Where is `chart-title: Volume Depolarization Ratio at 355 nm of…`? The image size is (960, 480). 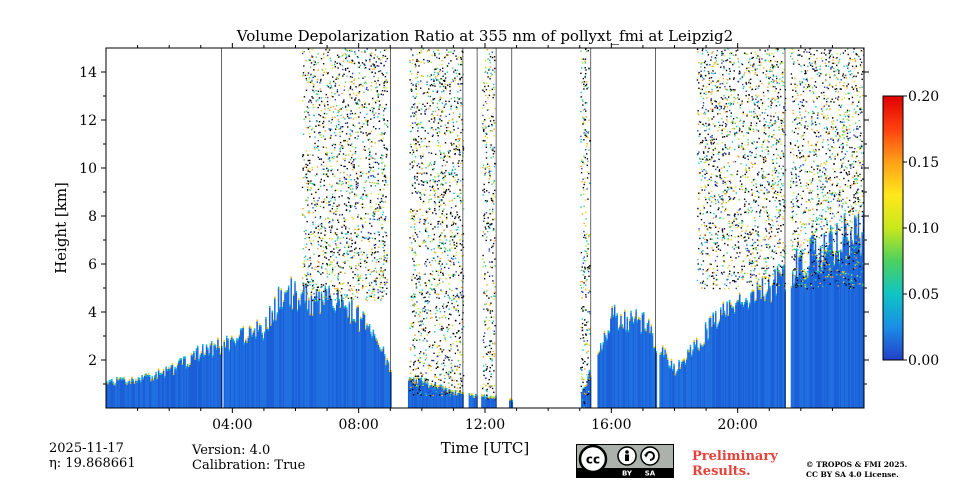
chart-title: Volume Depolarization Ratio at 355 nm of… is located at coordinates (484, 36).